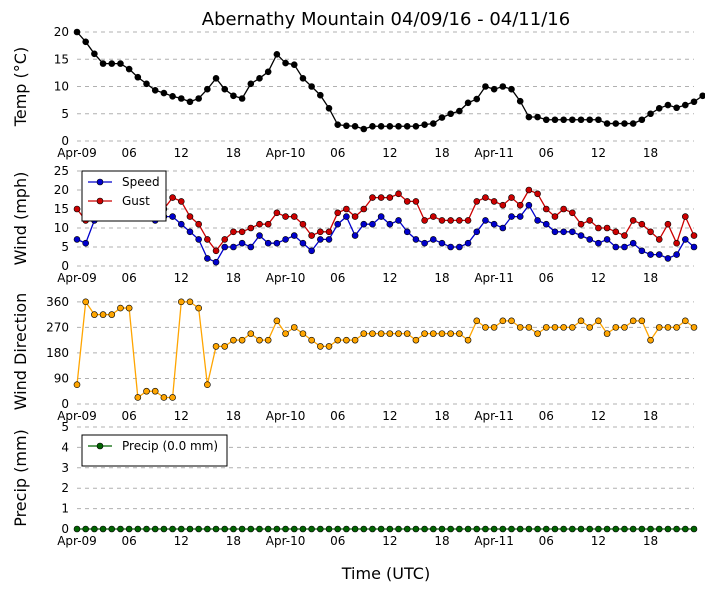 The width and height of the screenshot is (705, 593). Describe the element at coordinates (61, 59) in the screenshot. I see `temp-ytick-label: 15` at that location.